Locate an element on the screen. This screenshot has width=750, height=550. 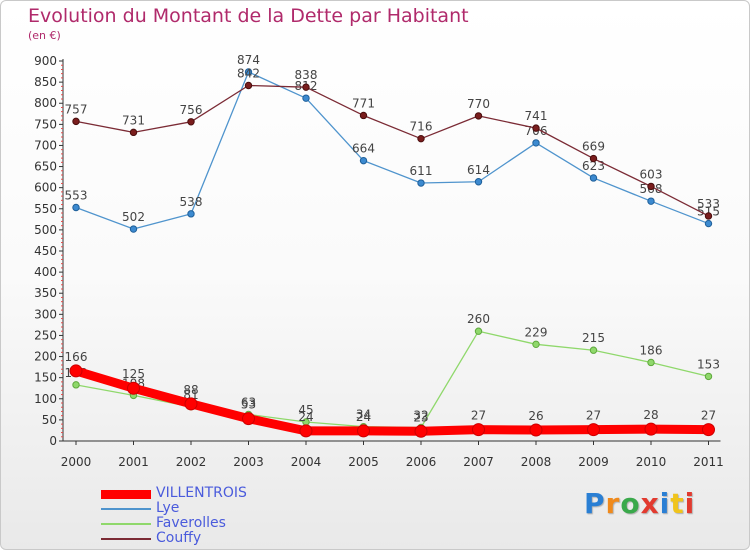
x-tick-label: 2000 is located at coordinates (76, 462).